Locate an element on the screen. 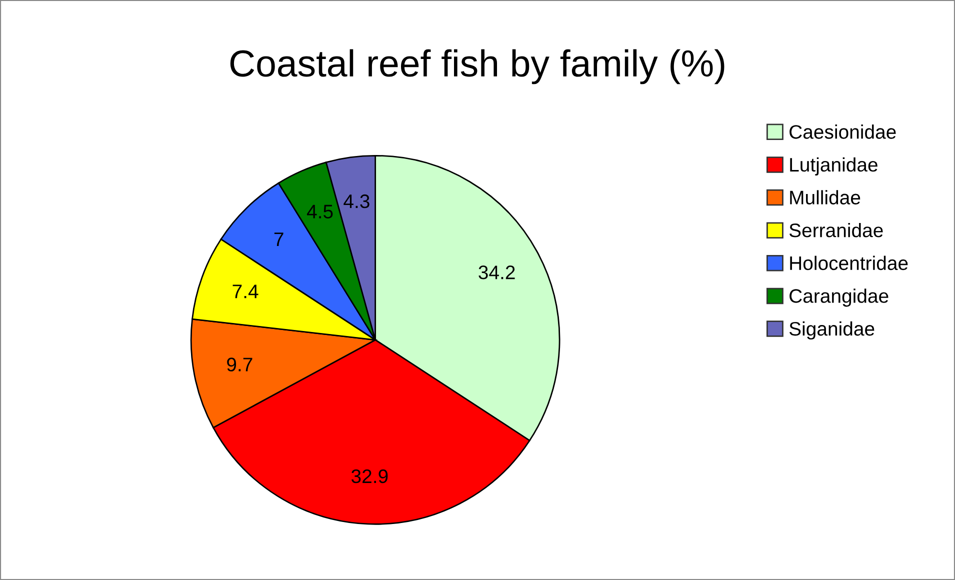  data-label: 4.5 is located at coordinates (319, 211).